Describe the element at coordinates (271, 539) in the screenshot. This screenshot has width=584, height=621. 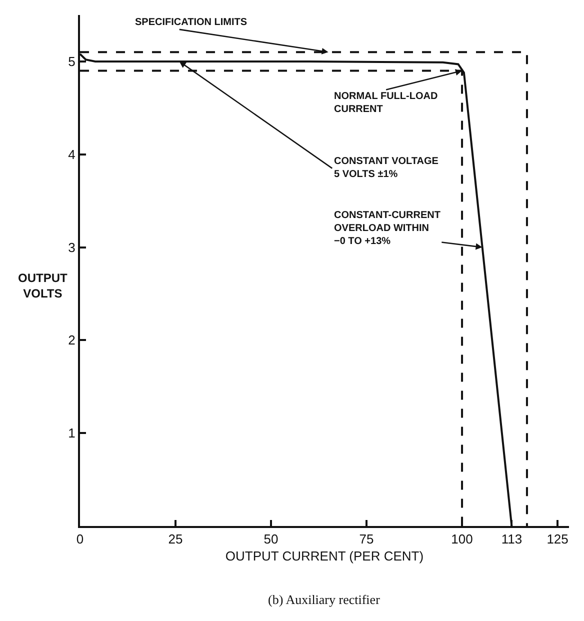
I see `x-tick-label: 50` at that location.